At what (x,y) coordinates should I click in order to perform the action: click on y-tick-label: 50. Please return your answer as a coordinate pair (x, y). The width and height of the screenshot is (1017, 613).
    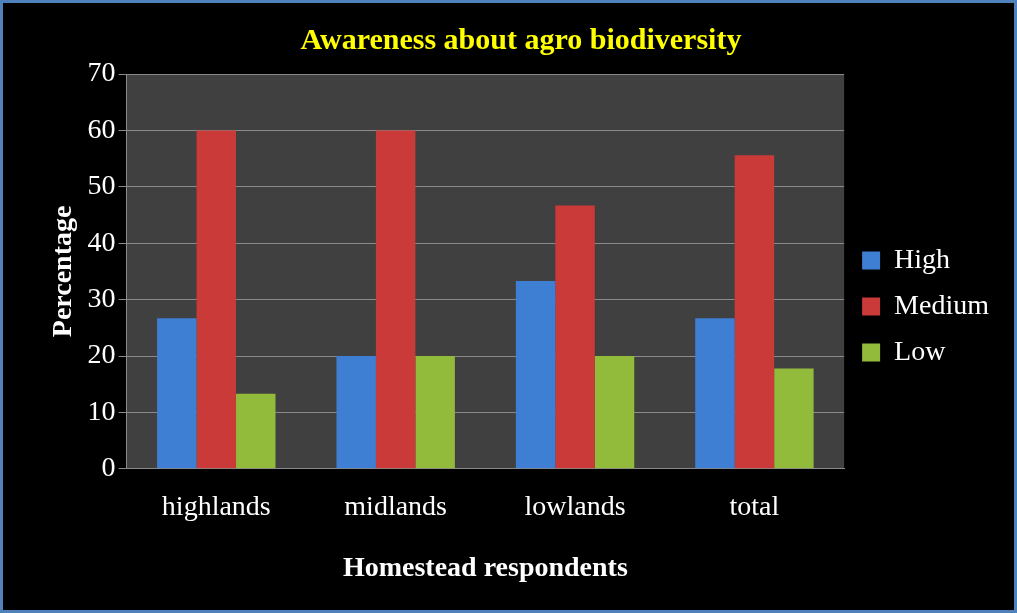
    Looking at the image, I should click on (101, 185).